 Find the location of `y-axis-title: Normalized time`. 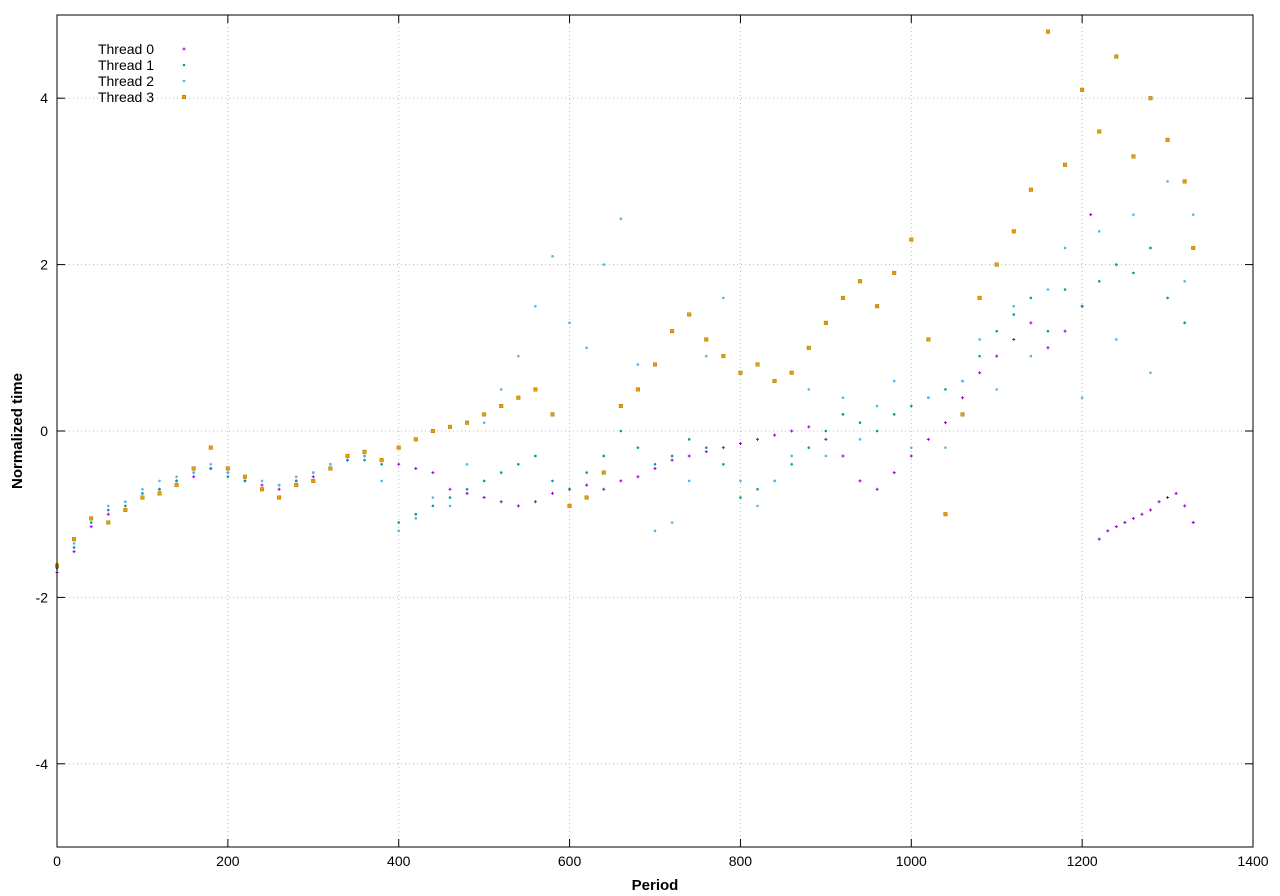

y-axis-title: Normalized time is located at coordinates (17, 431).